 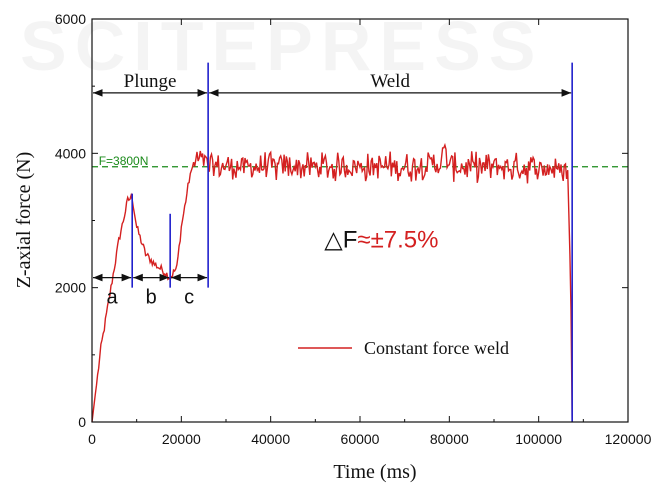 I want to click on segment-label-2: c, so click(x=189, y=298).